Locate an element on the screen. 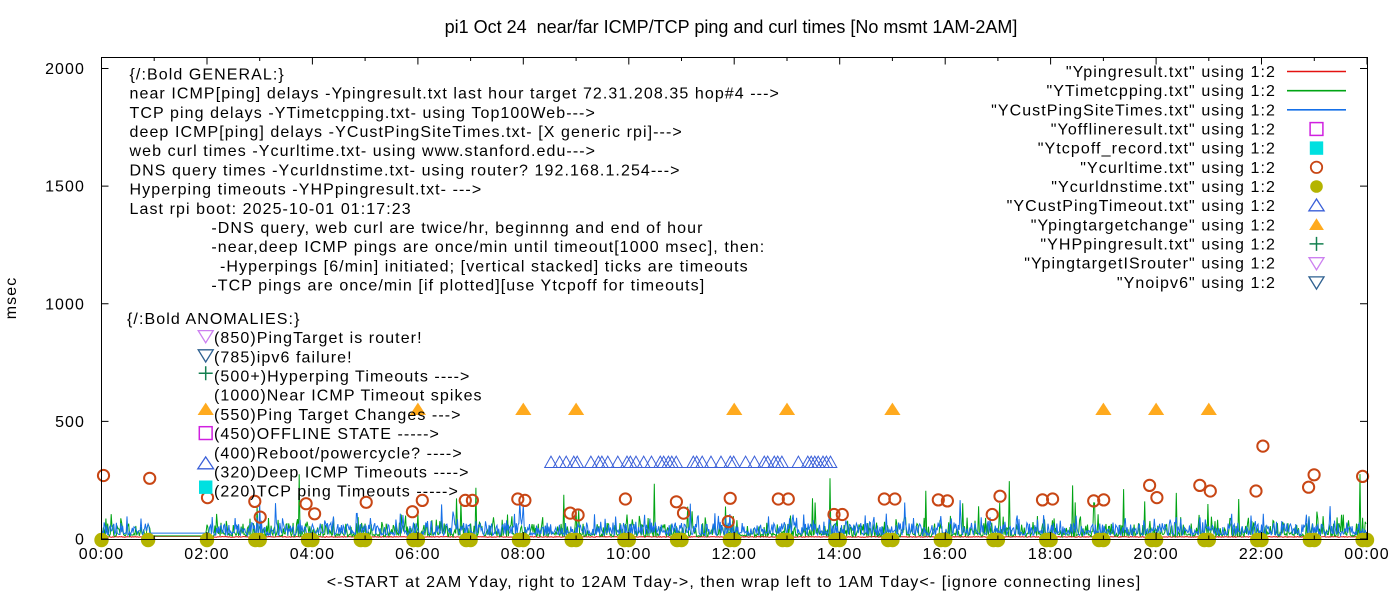  svg-text: 02:00 is located at coordinates (206, 554).